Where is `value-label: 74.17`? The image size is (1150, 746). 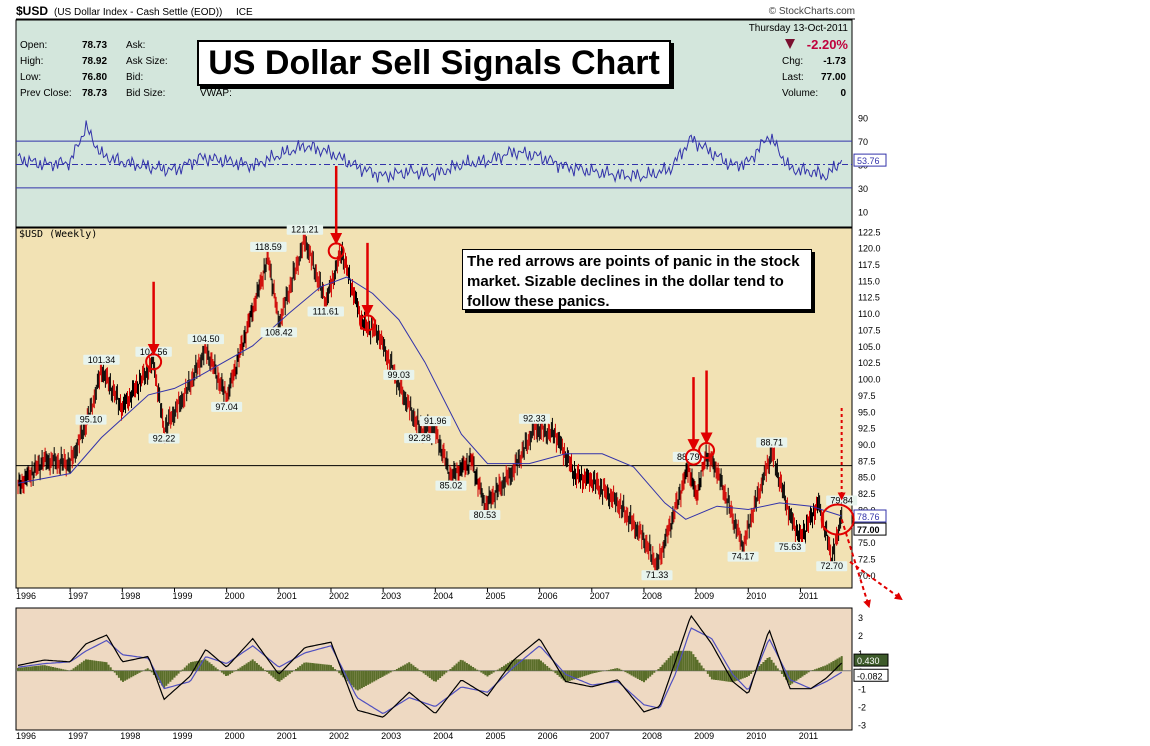 value-label: 74.17 is located at coordinates (743, 557).